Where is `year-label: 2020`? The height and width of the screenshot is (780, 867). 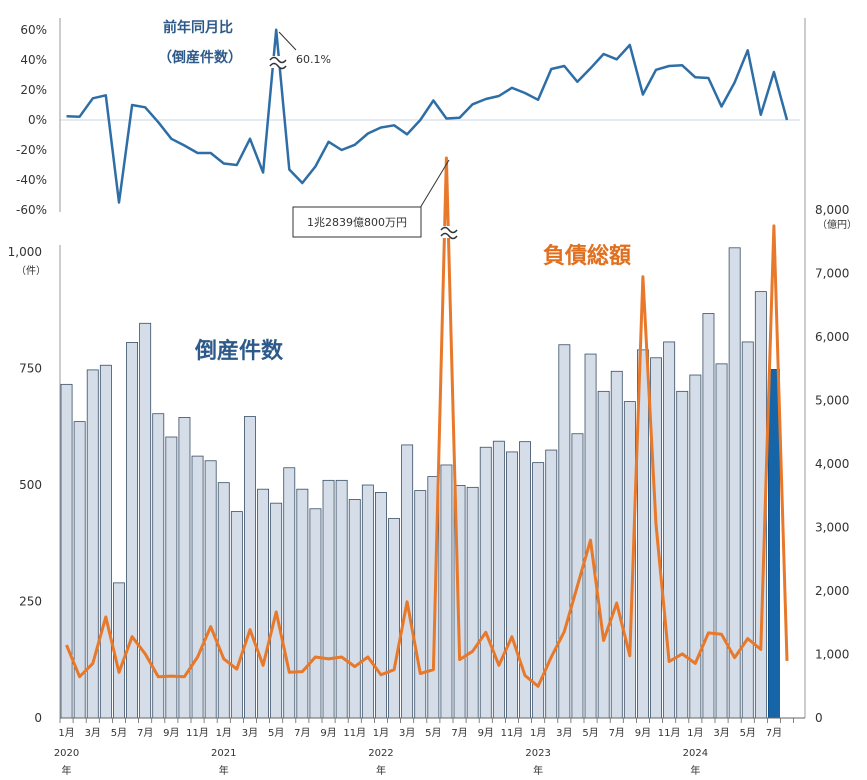 year-label: 2020 is located at coordinates (66, 753).